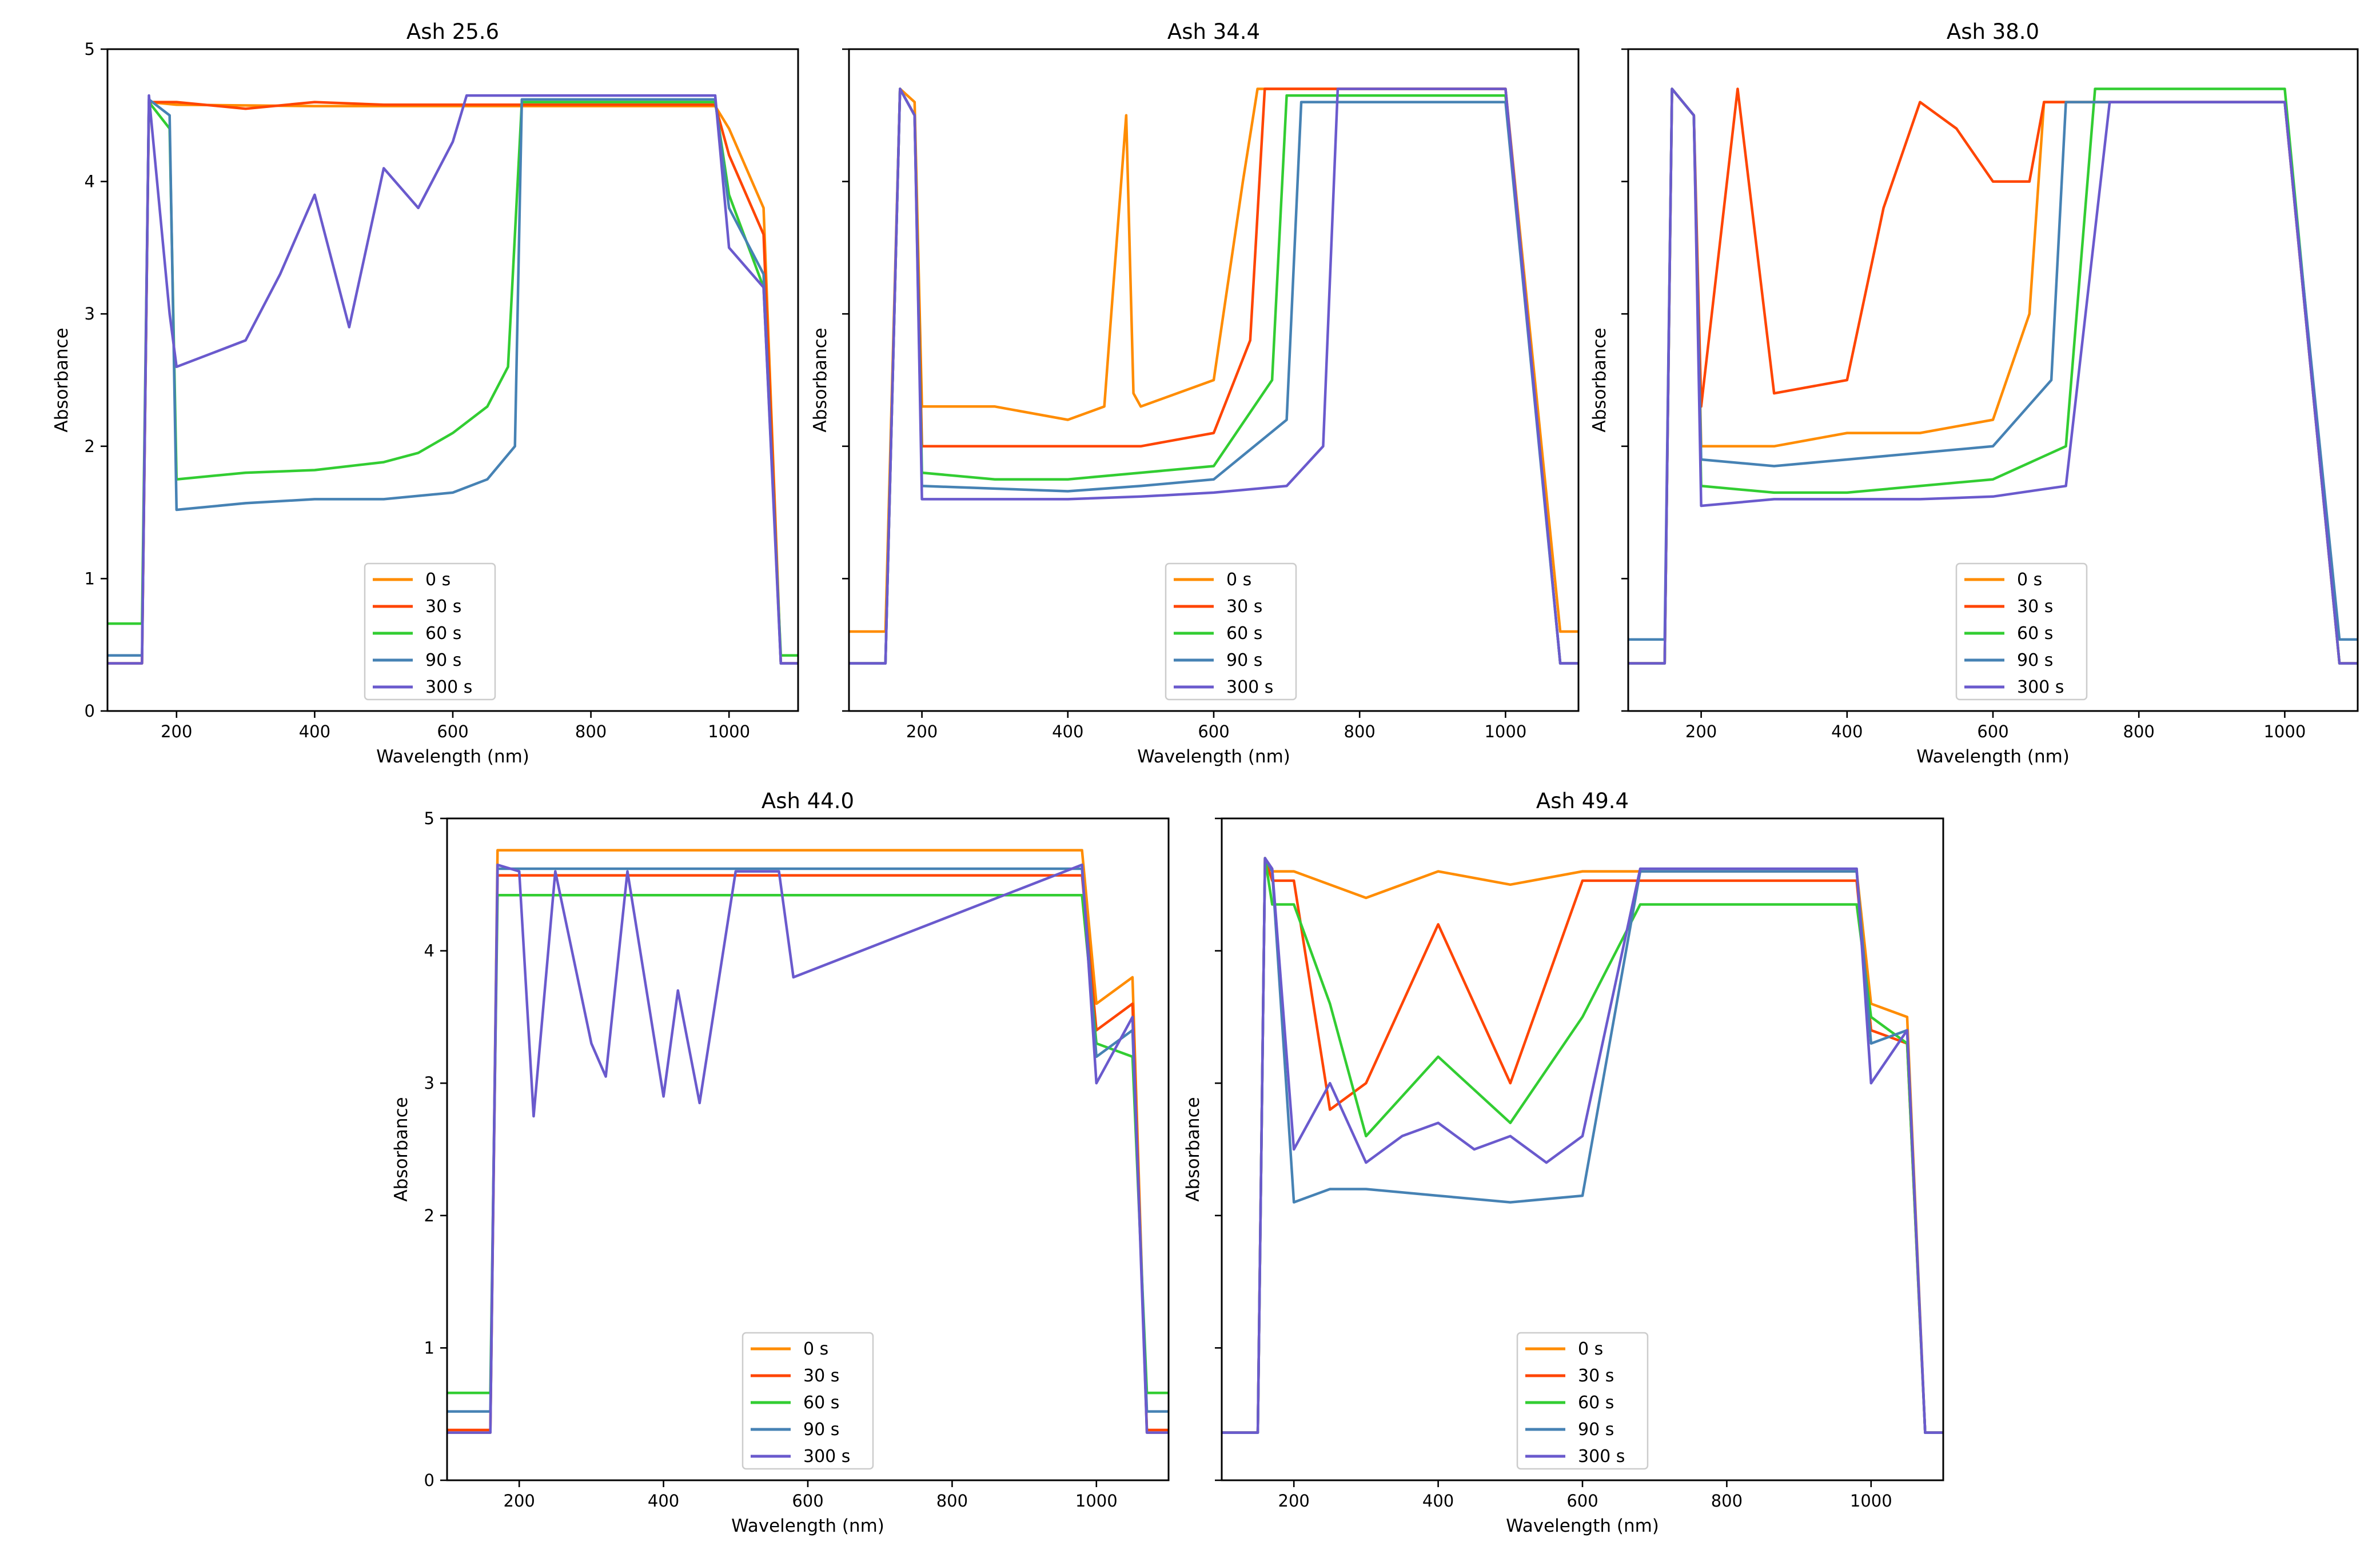  I want to click on panel-title: Ash 25.6, so click(452, 31).